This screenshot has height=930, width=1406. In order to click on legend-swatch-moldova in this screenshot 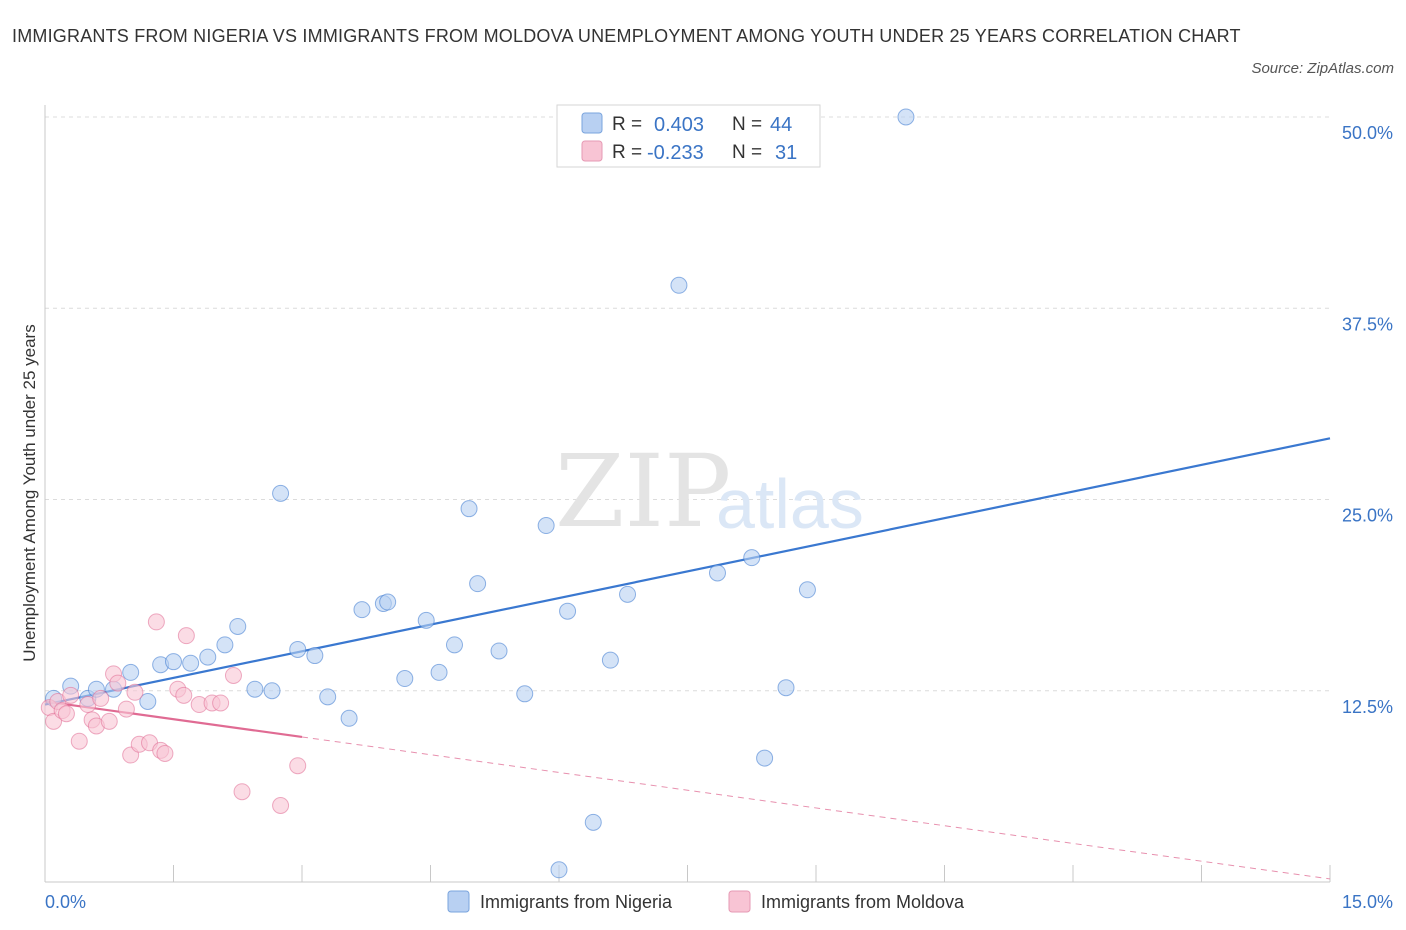, I will do `click(592, 151)`.